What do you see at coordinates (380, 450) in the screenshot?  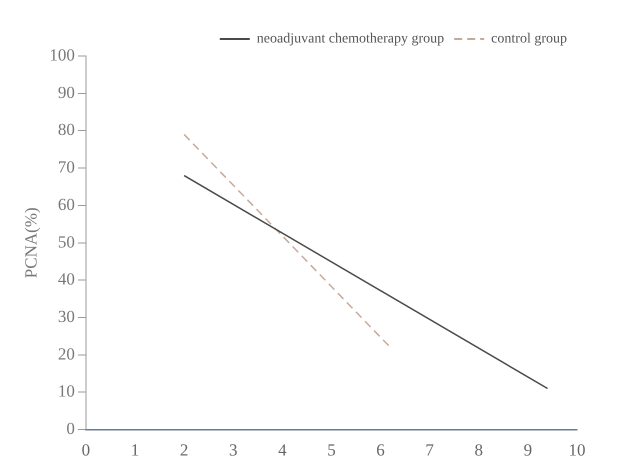 I see `x-tick-label: 6` at bounding box center [380, 450].